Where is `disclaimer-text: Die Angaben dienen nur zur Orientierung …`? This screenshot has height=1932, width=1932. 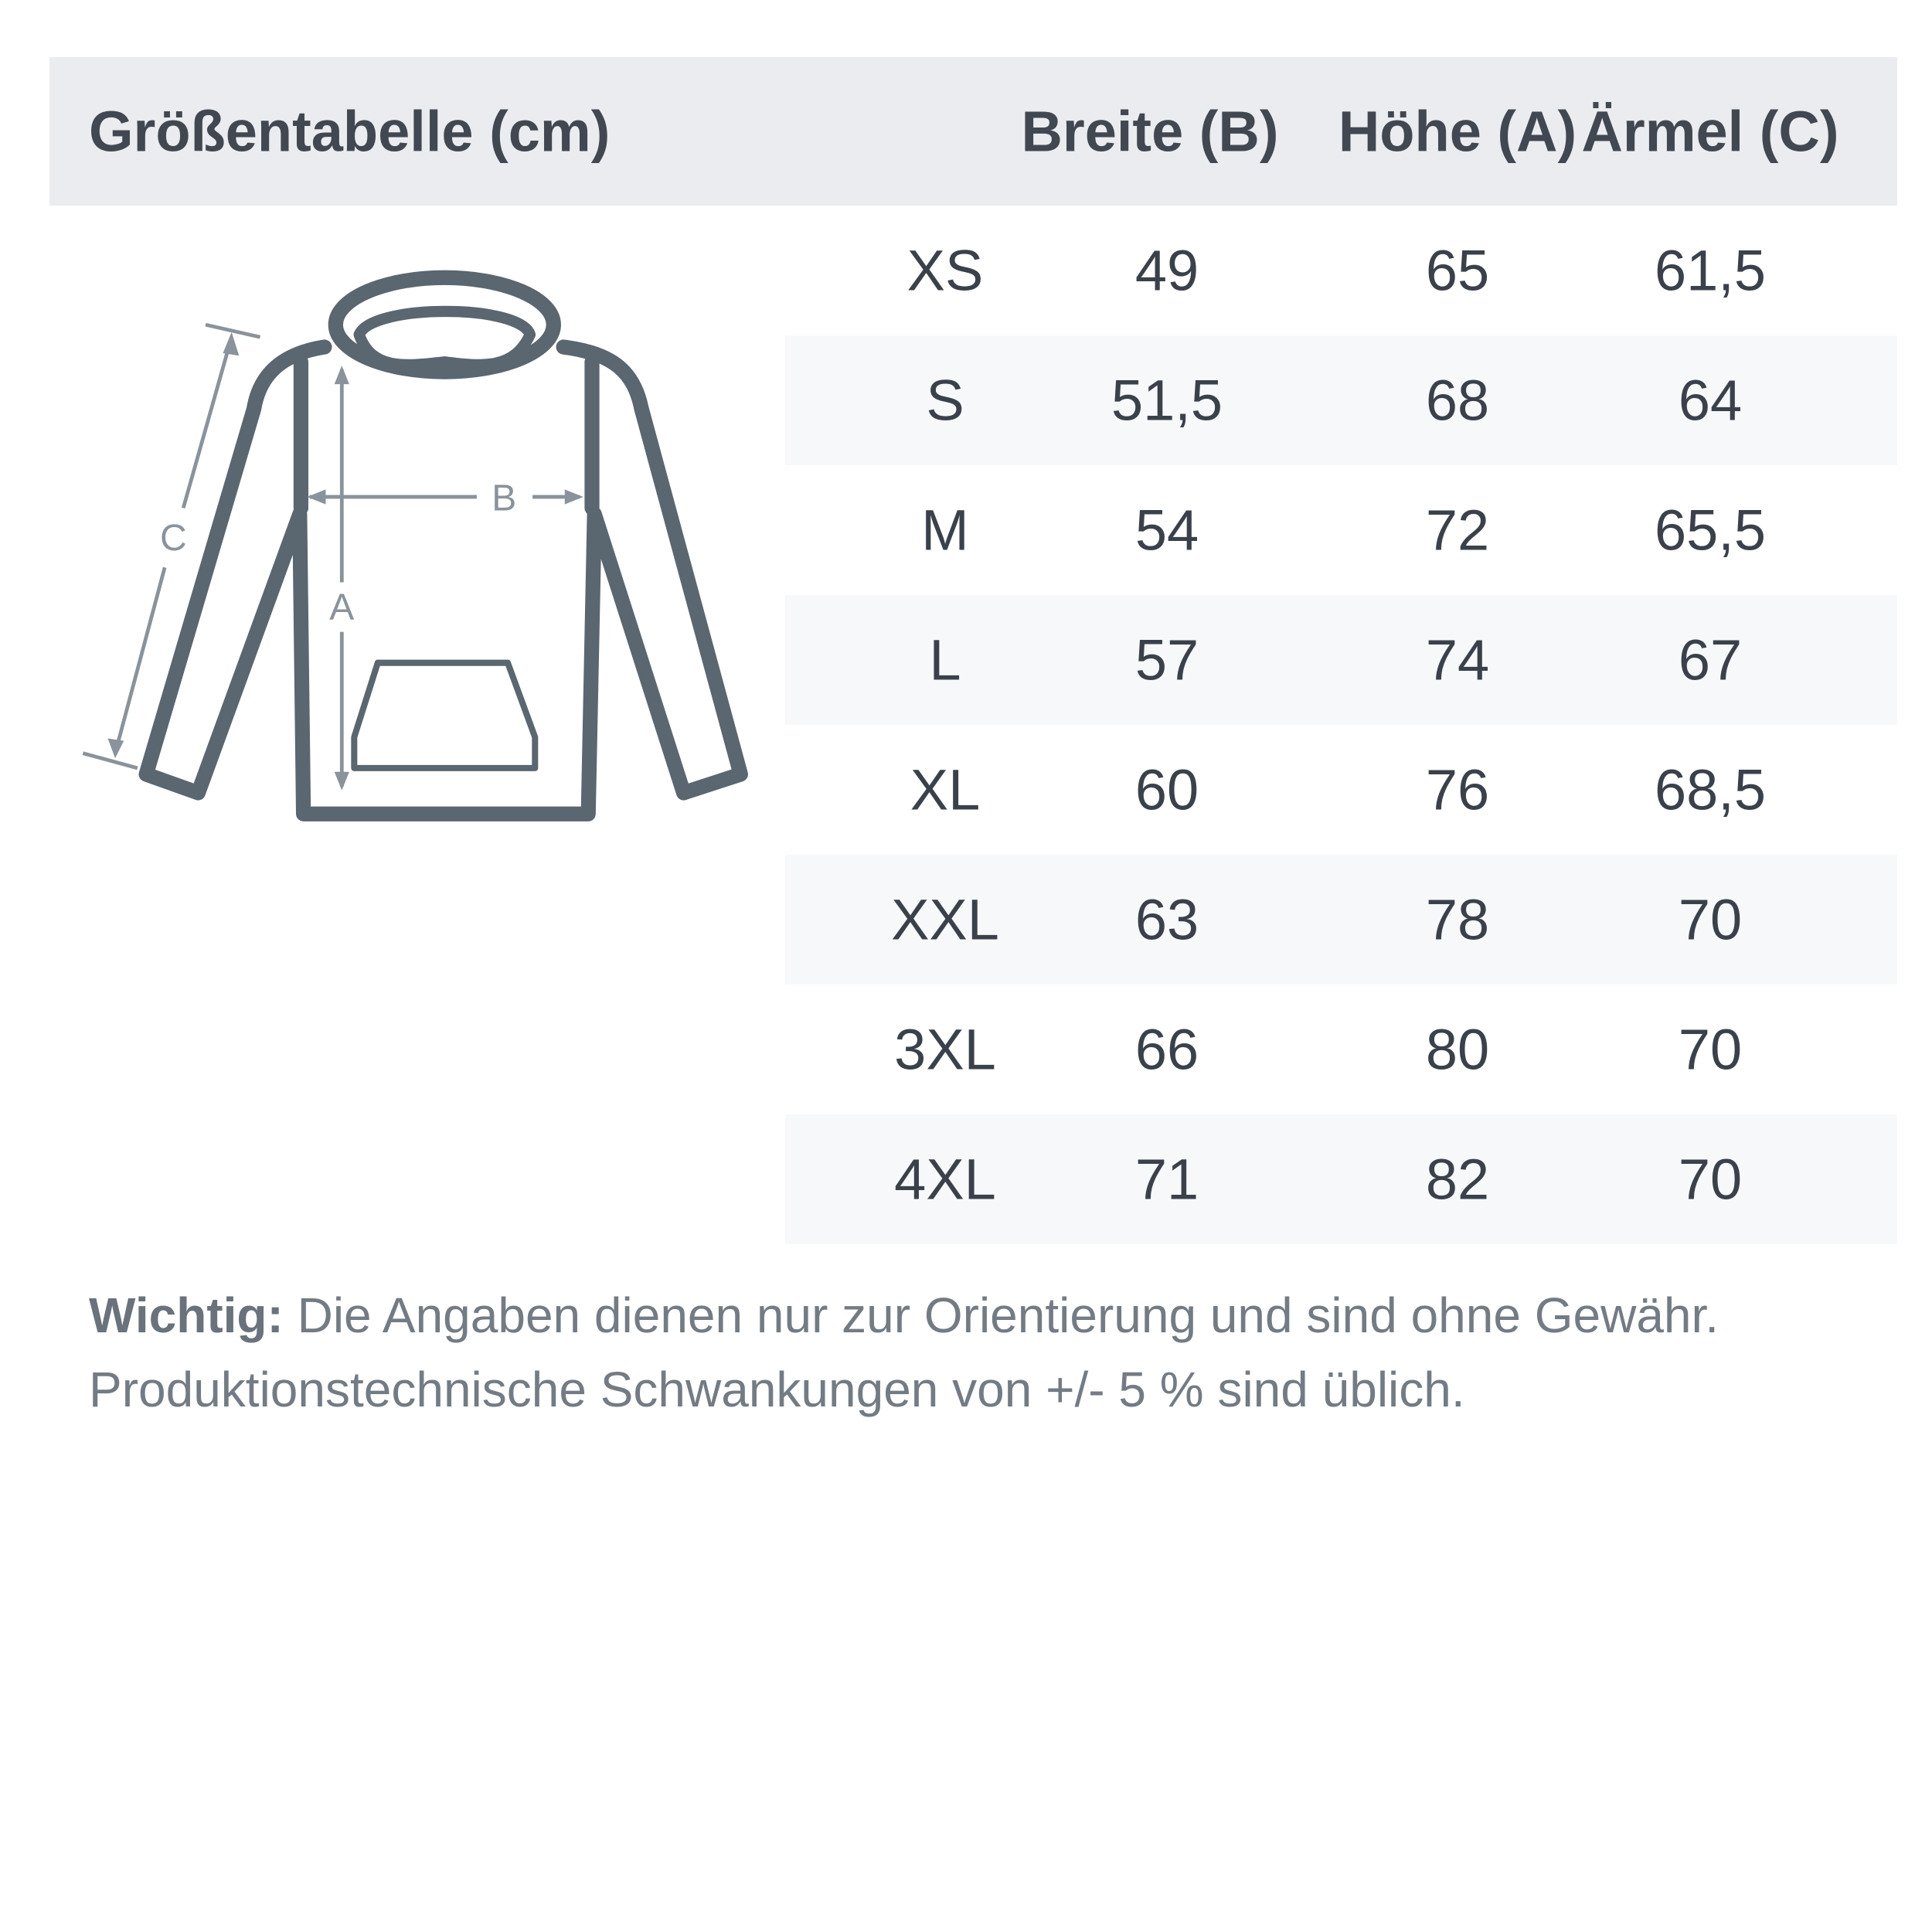 disclaimer-text: Die Angaben dienen nur zur Orientierung … is located at coordinates (1001, 1315).